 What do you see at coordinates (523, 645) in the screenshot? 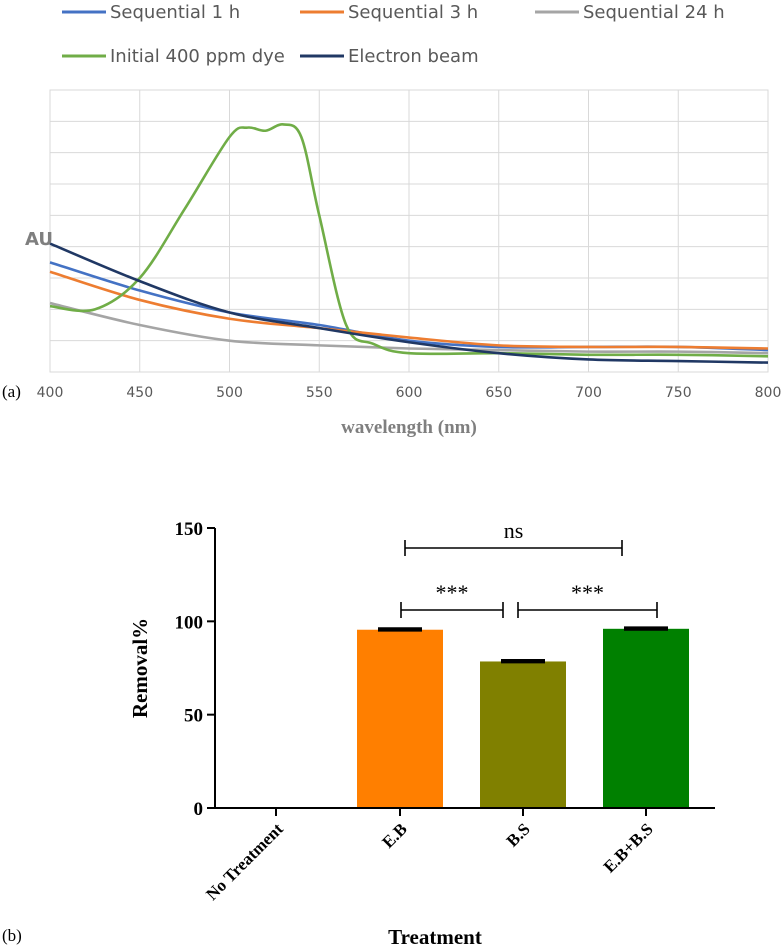
I see `error-bars-b` at bounding box center [523, 645].